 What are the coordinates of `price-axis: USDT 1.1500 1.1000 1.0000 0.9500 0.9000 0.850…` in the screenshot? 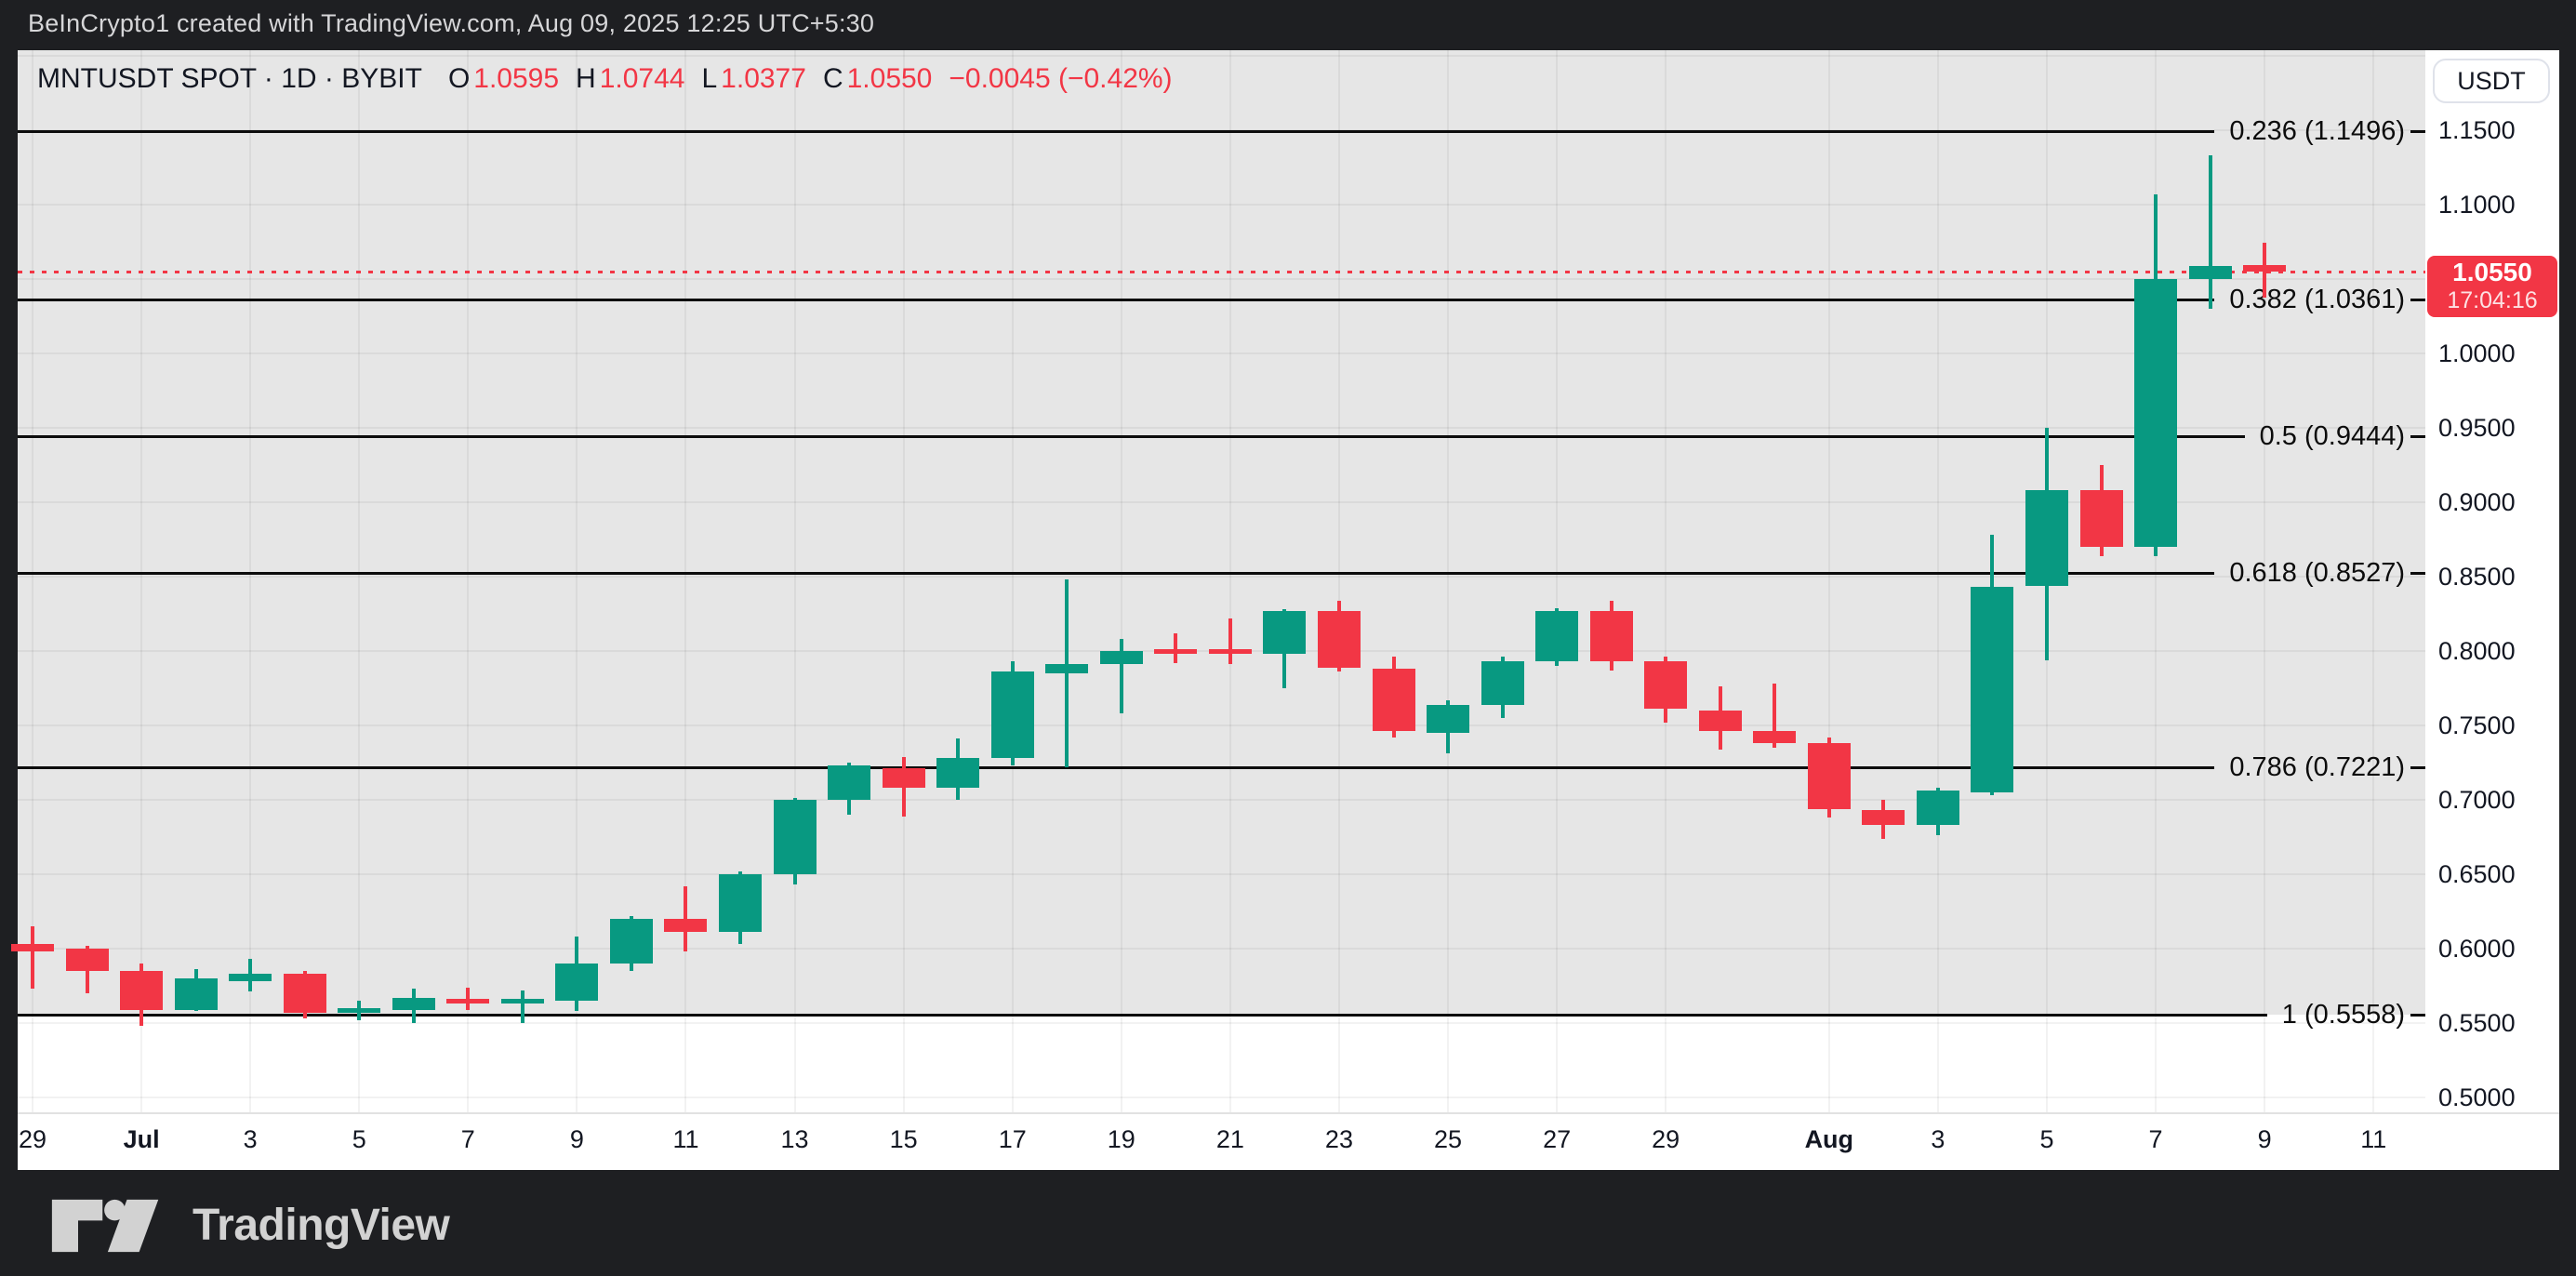 It's located at (2492, 581).